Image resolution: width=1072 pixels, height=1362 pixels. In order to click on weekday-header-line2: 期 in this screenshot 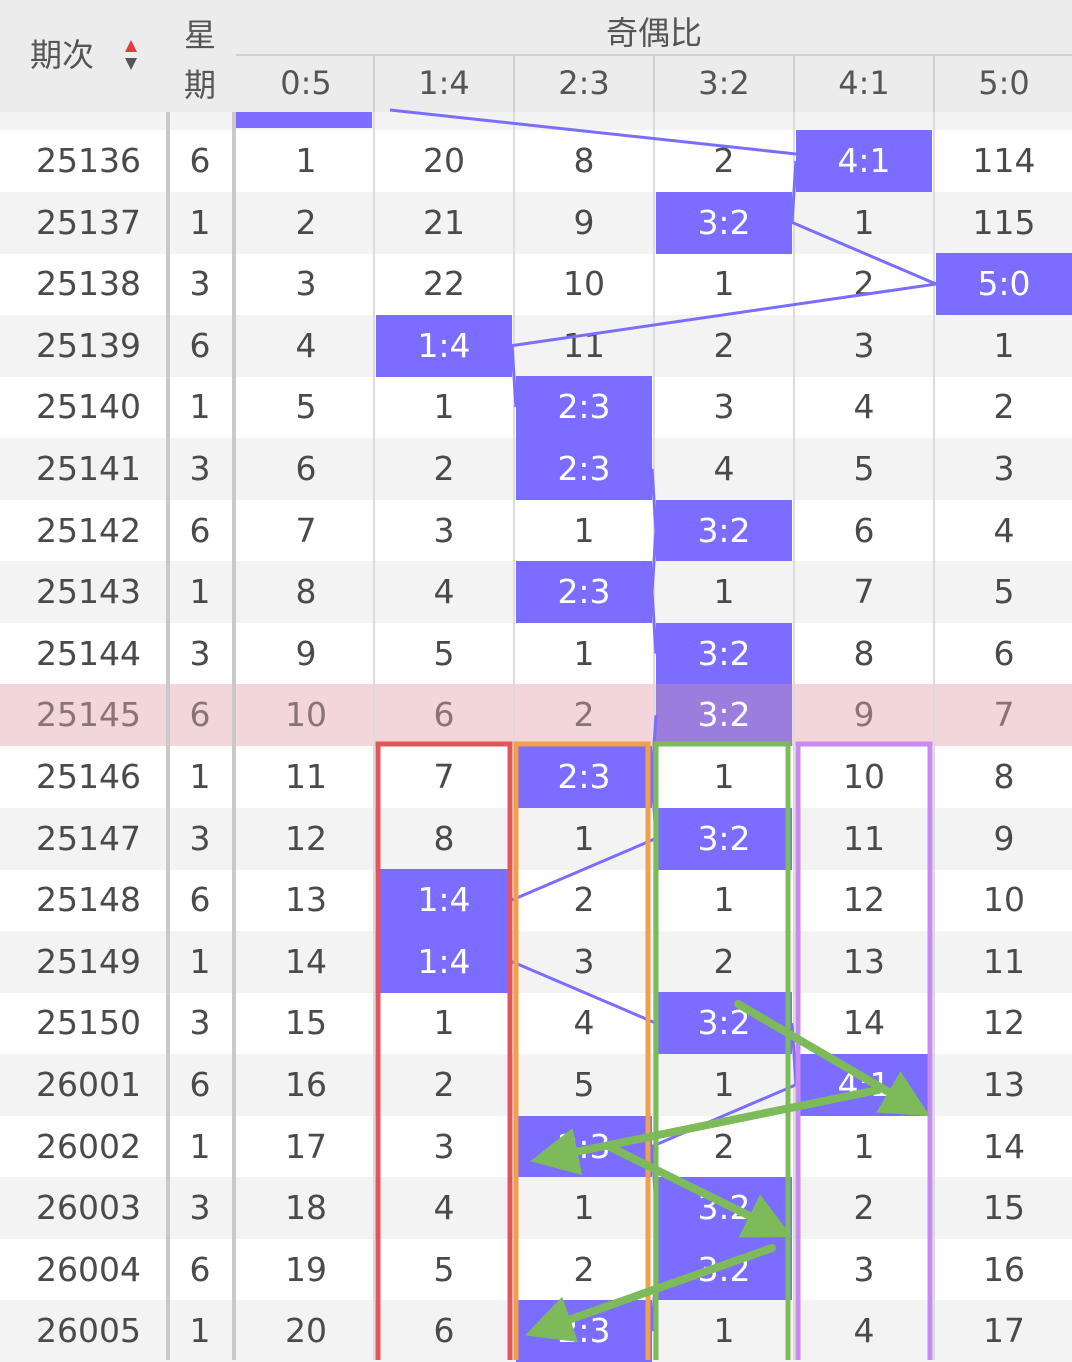, I will do `click(199, 85)`.